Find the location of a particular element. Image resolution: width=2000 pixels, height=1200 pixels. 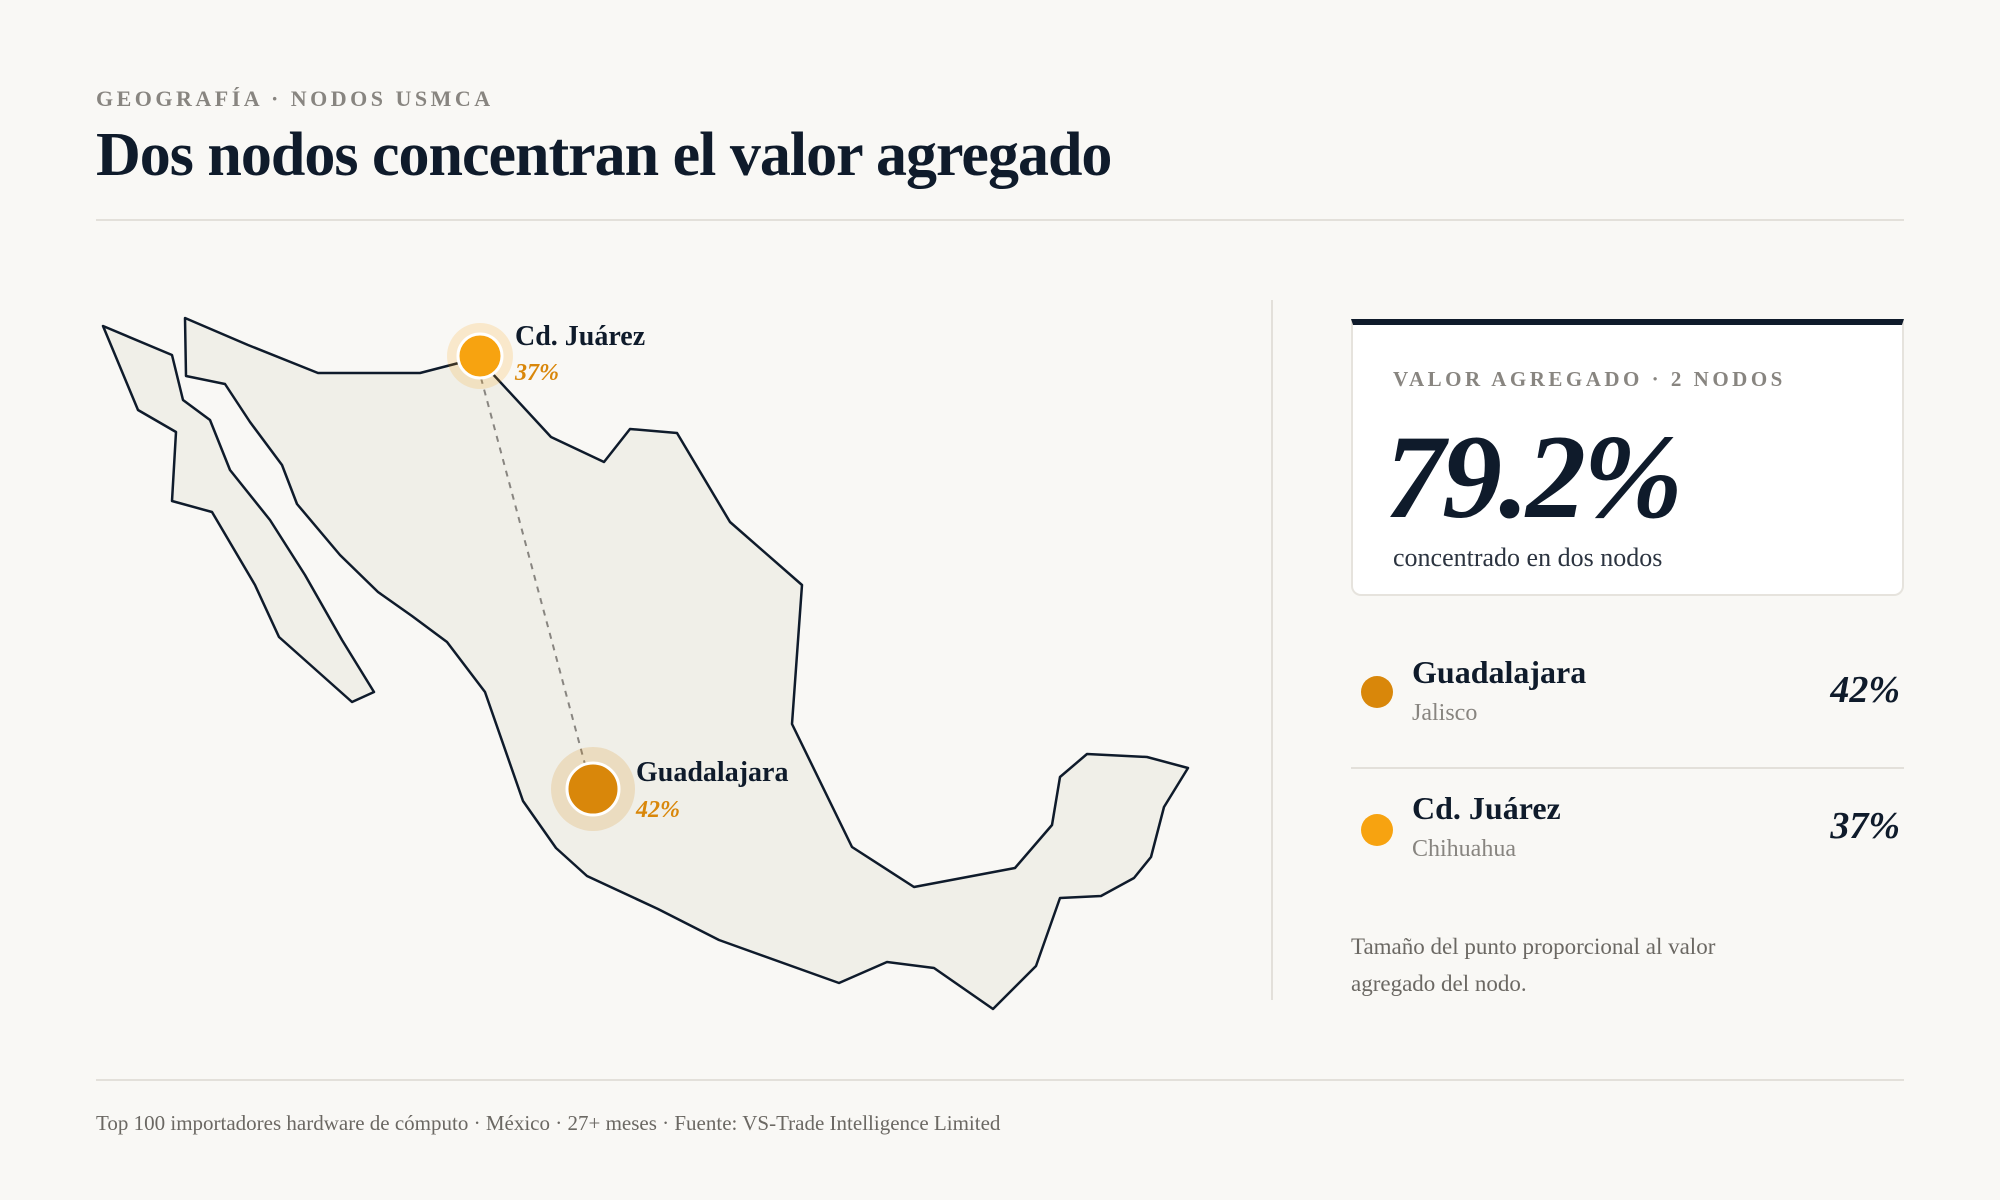

baja-california-shape is located at coordinates (238, 514).